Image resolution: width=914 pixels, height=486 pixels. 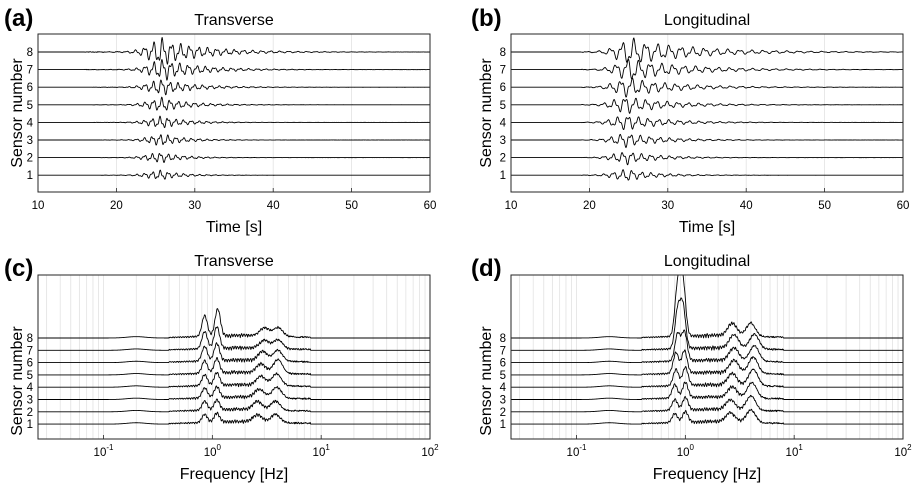 What do you see at coordinates (707, 474) in the screenshot?
I see `x-axis-label: Frequency [Hz]` at bounding box center [707, 474].